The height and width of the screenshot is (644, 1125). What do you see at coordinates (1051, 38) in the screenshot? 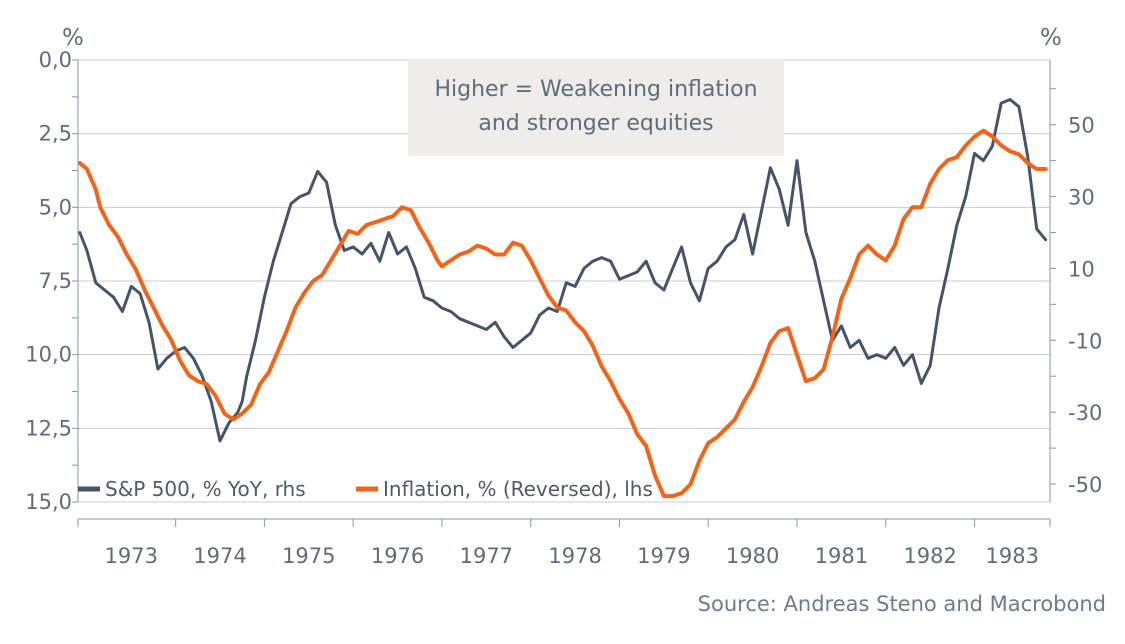
I see `right-axis-unit-label: %` at bounding box center [1051, 38].